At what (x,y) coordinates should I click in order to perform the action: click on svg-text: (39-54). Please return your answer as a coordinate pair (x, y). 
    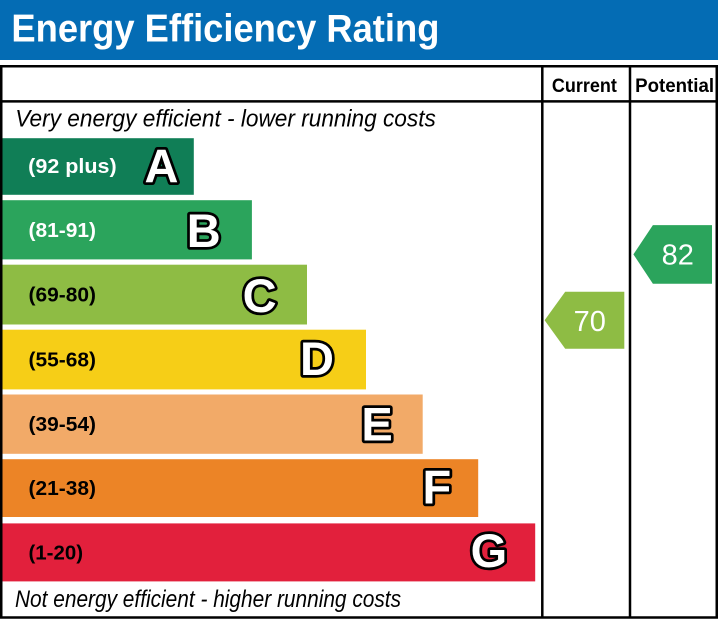
    Looking at the image, I should click on (63, 425).